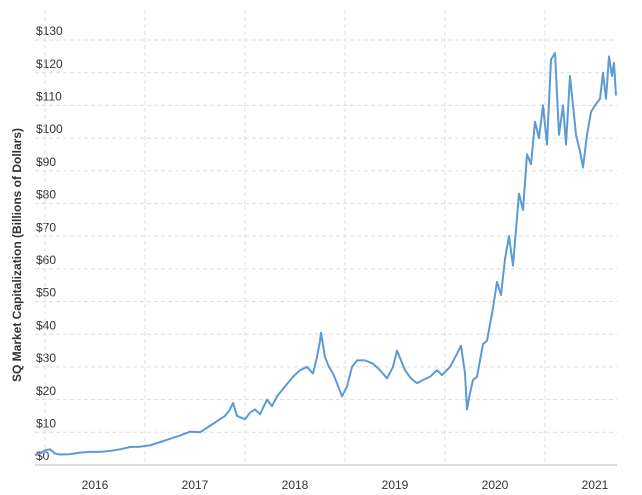 The image size is (642, 495). Describe the element at coordinates (49, 129) in the screenshot. I see `y-tick-label: $100` at that location.